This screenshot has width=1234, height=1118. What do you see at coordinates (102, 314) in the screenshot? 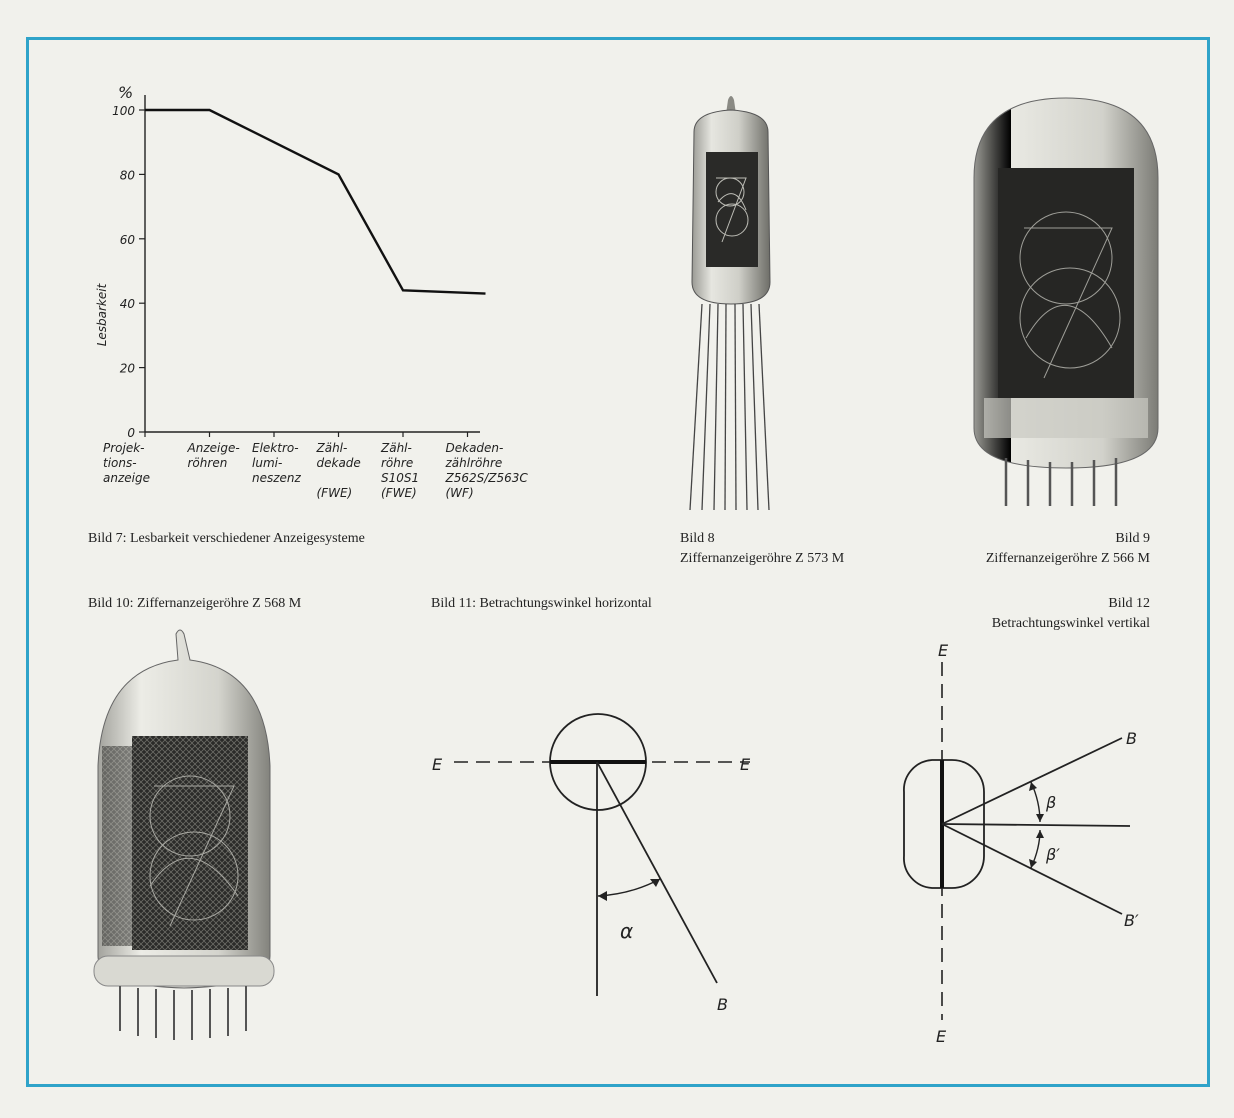
I see `y-axis-label: Lesbarkeit` at bounding box center [102, 314].